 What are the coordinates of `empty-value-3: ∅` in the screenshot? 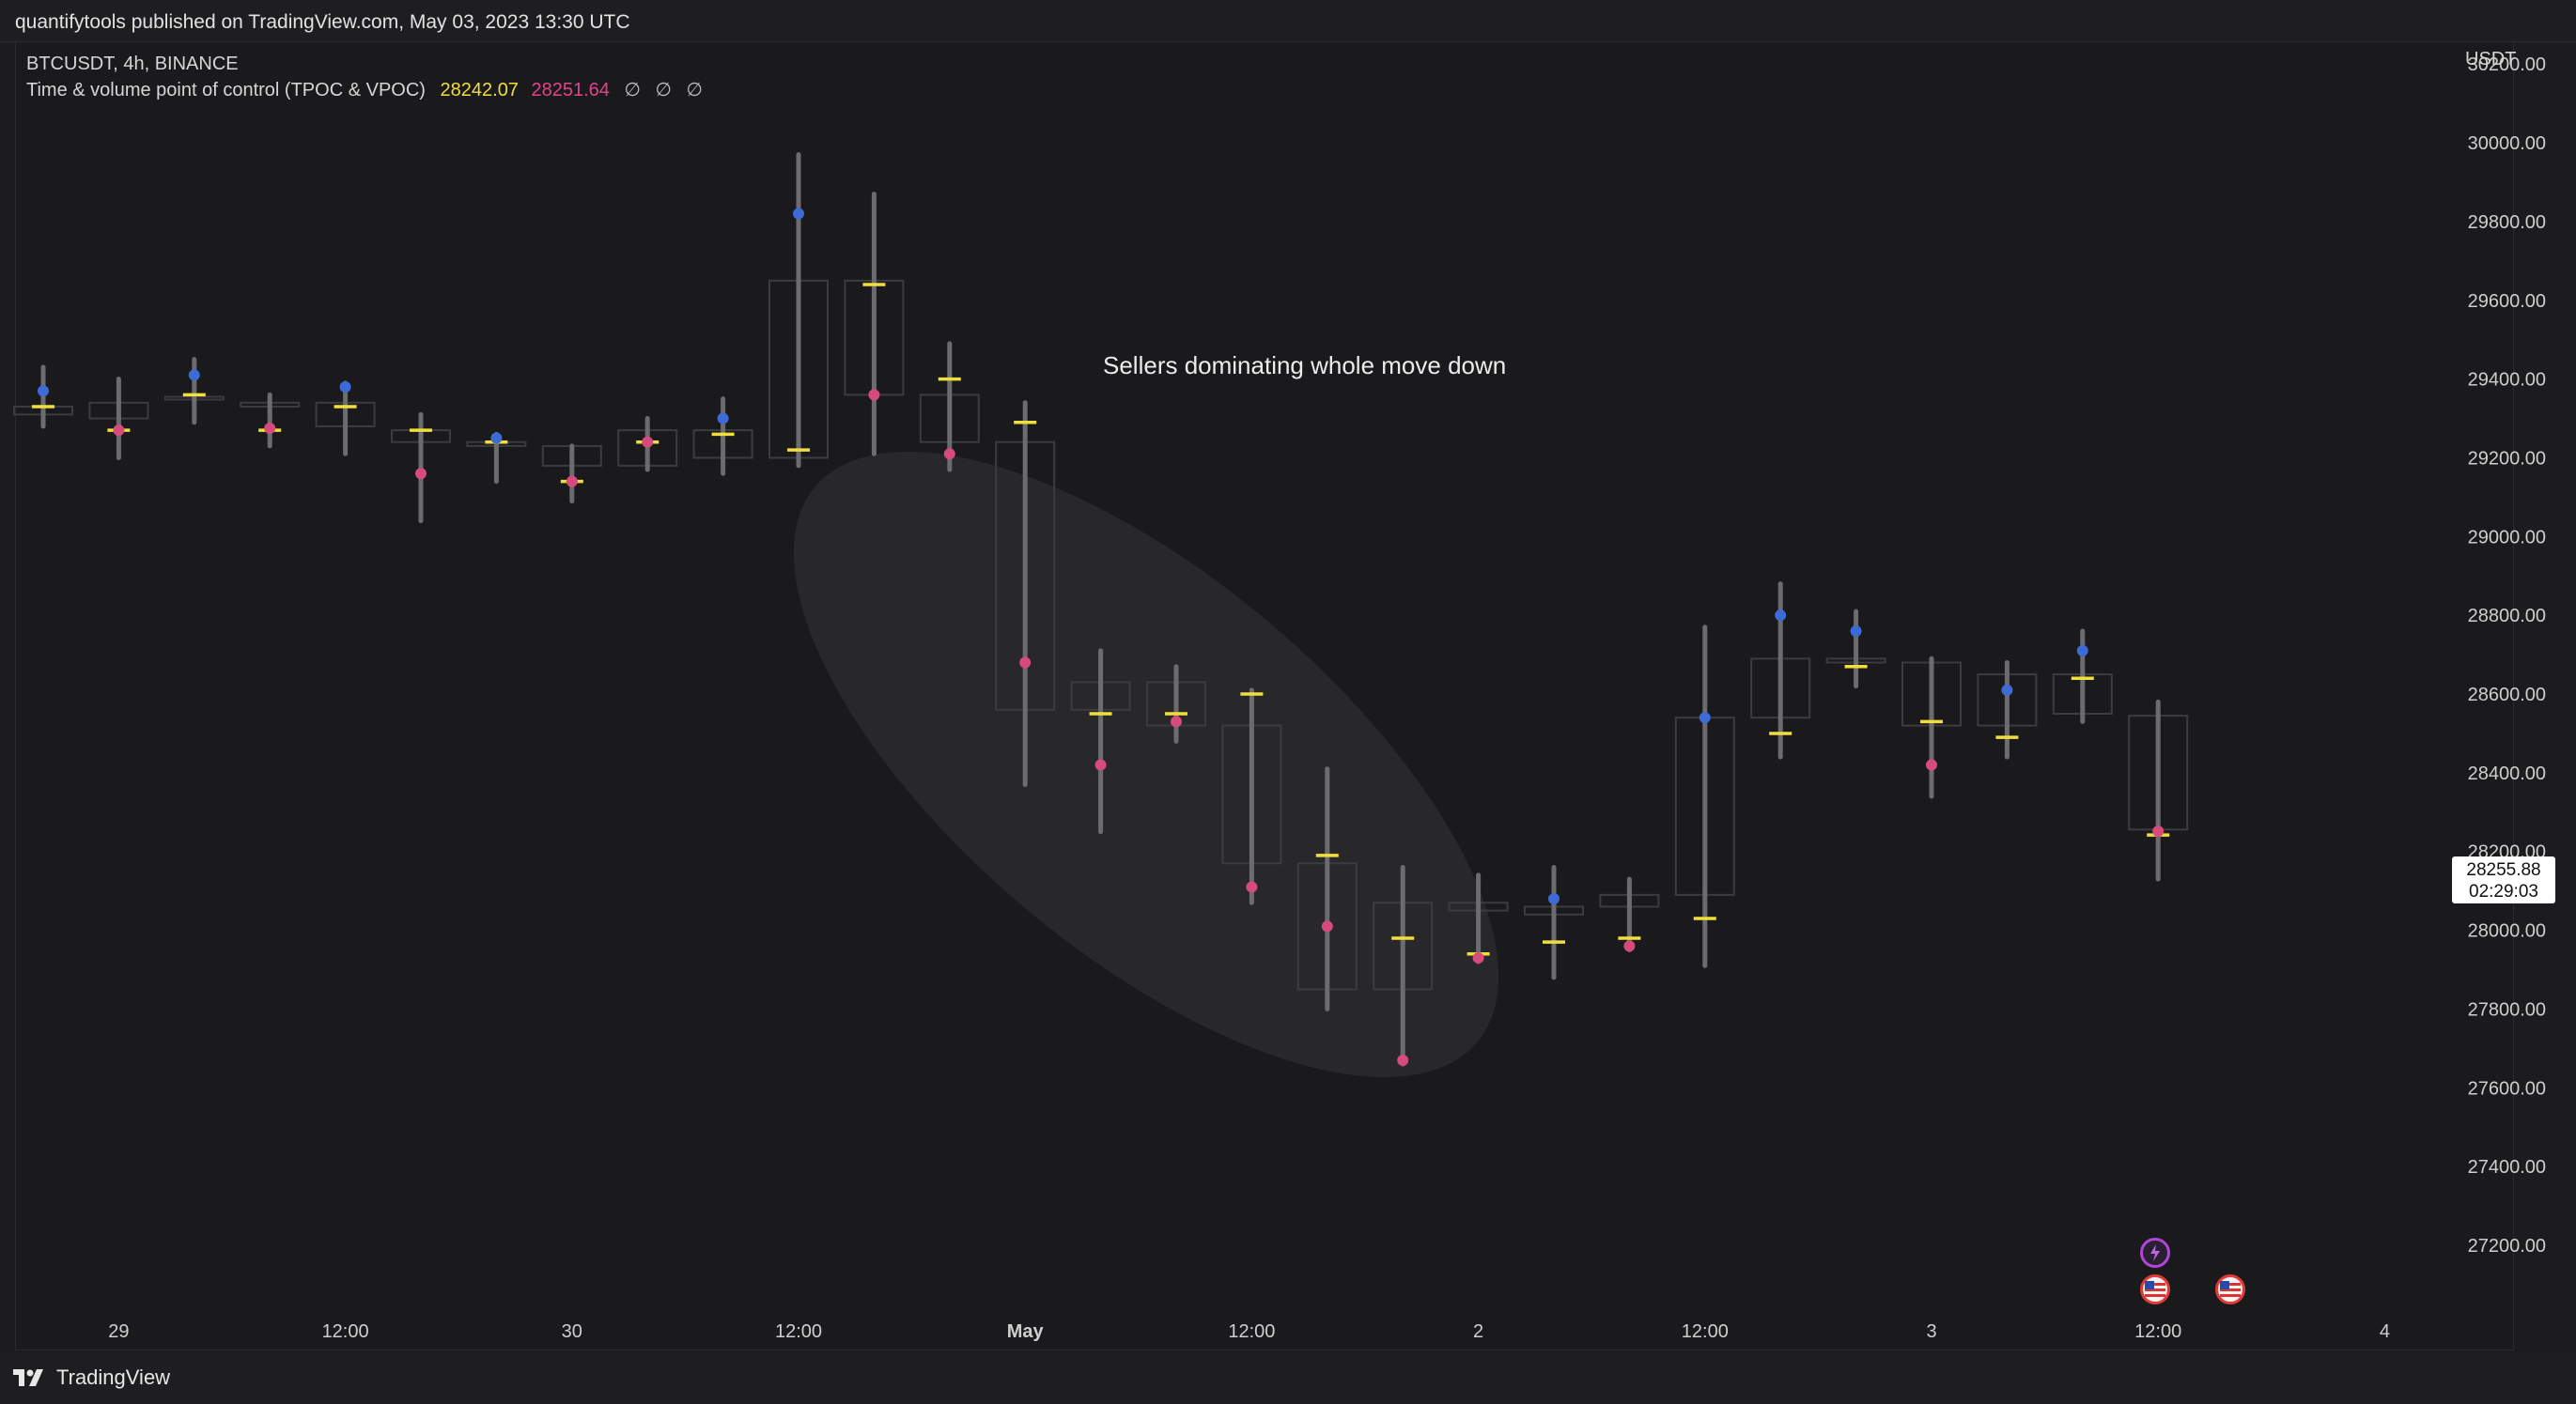 It's located at (695, 90).